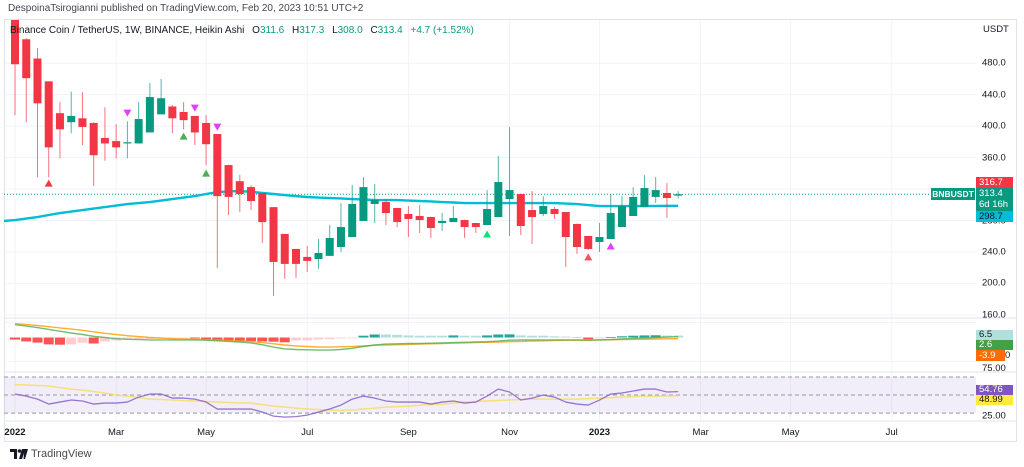 The height and width of the screenshot is (467, 1024). Describe the element at coordinates (994, 158) in the screenshot. I see `price-axis-tick: 360.0` at that location.